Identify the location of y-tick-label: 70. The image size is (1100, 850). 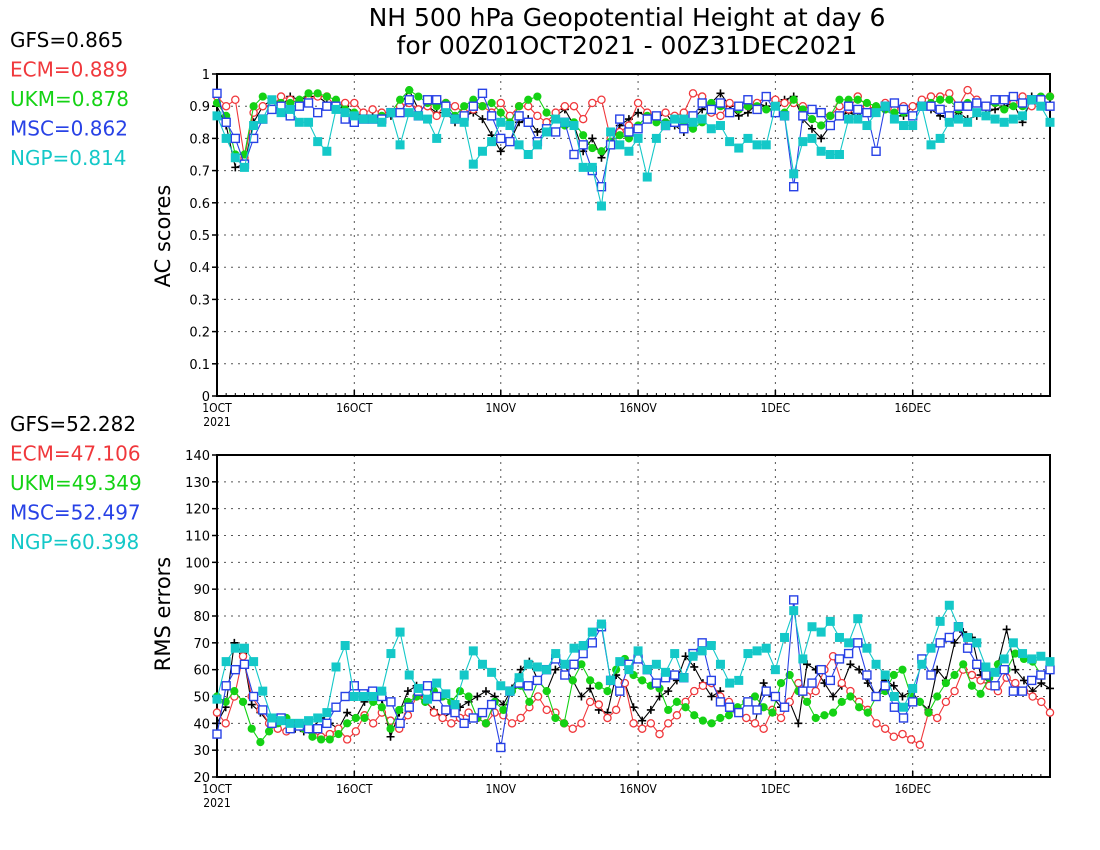
(201, 644).